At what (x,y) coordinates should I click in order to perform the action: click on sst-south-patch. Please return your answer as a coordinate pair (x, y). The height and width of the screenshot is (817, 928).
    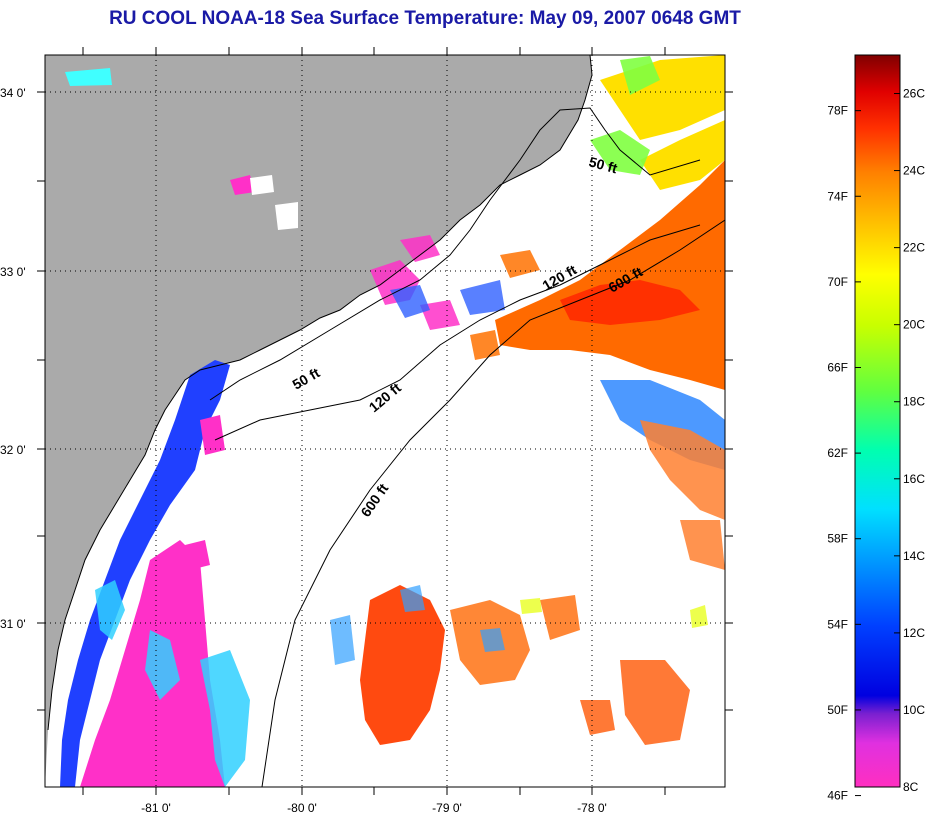
    Looking at the image, I should click on (402, 665).